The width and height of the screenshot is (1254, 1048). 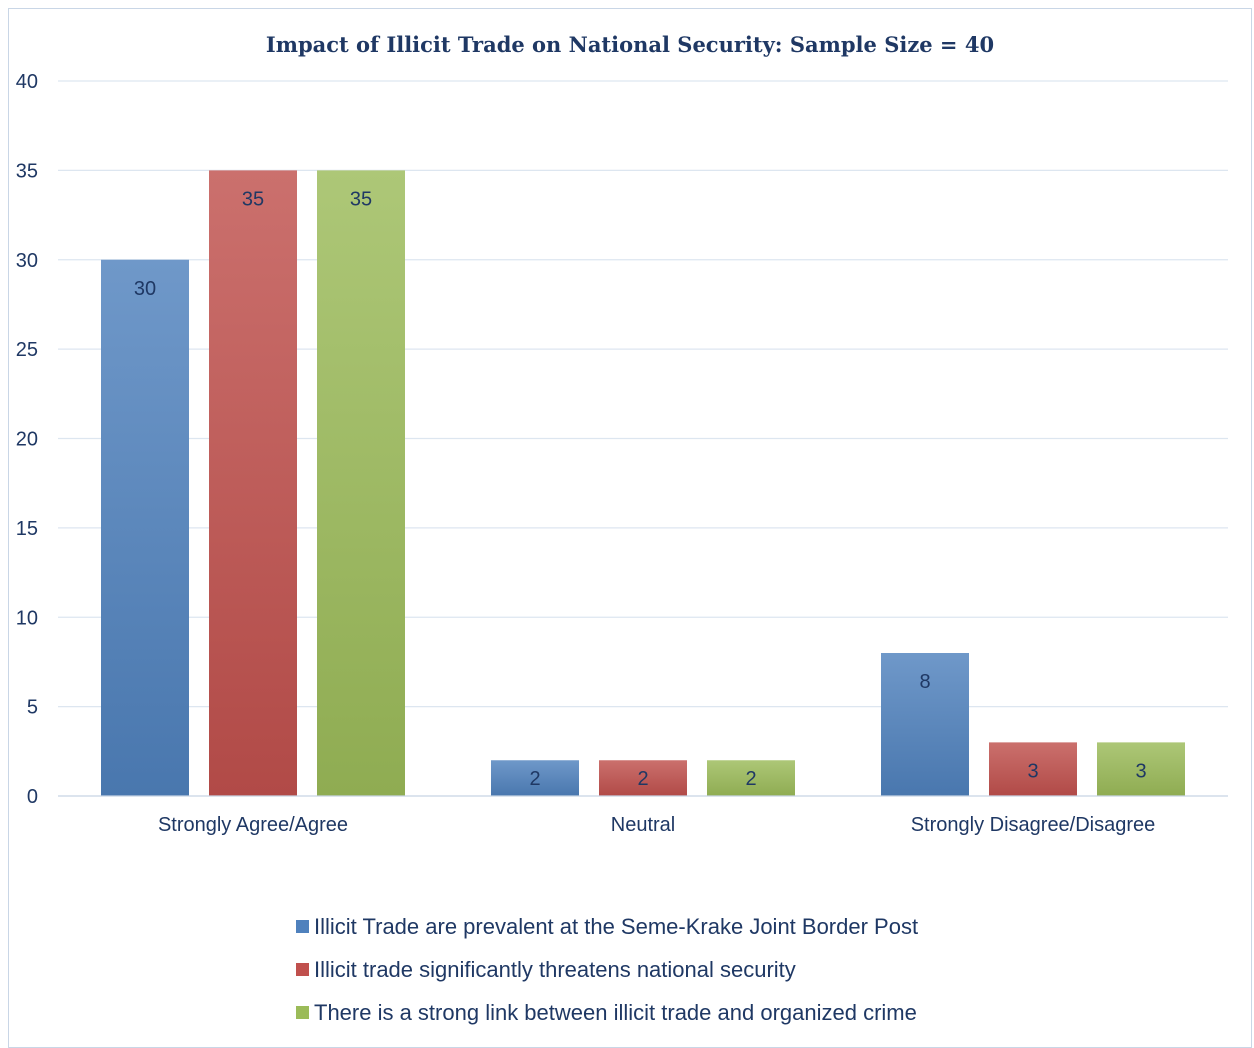 What do you see at coordinates (32, 797) in the screenshot?
I see `y-tick-label-0: 0` at bounding box center [32, 797].